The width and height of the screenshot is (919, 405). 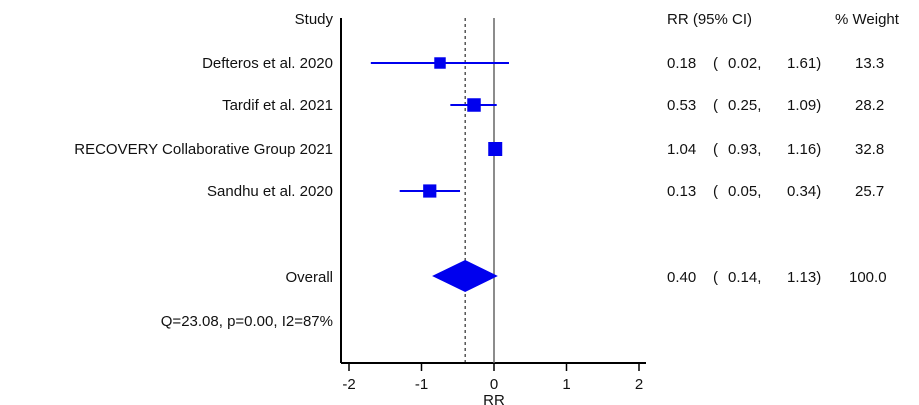 I want to click on overall-ci-upper: 1.13), so click(x=804, y=277).